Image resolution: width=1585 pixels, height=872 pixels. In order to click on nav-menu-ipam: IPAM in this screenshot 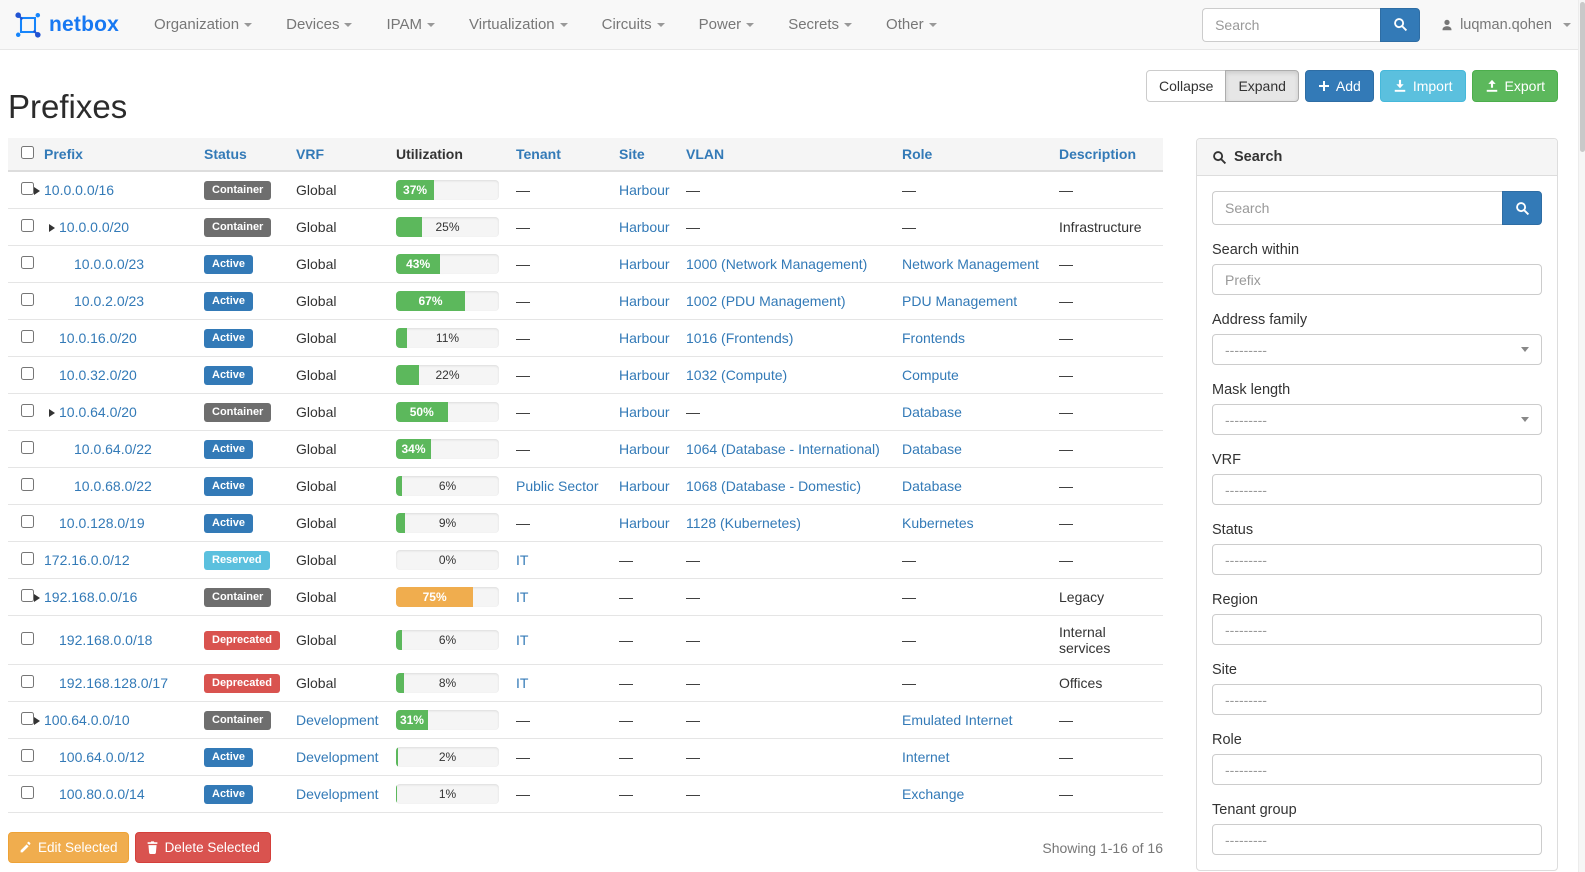, I will do `click(410, 24)`.